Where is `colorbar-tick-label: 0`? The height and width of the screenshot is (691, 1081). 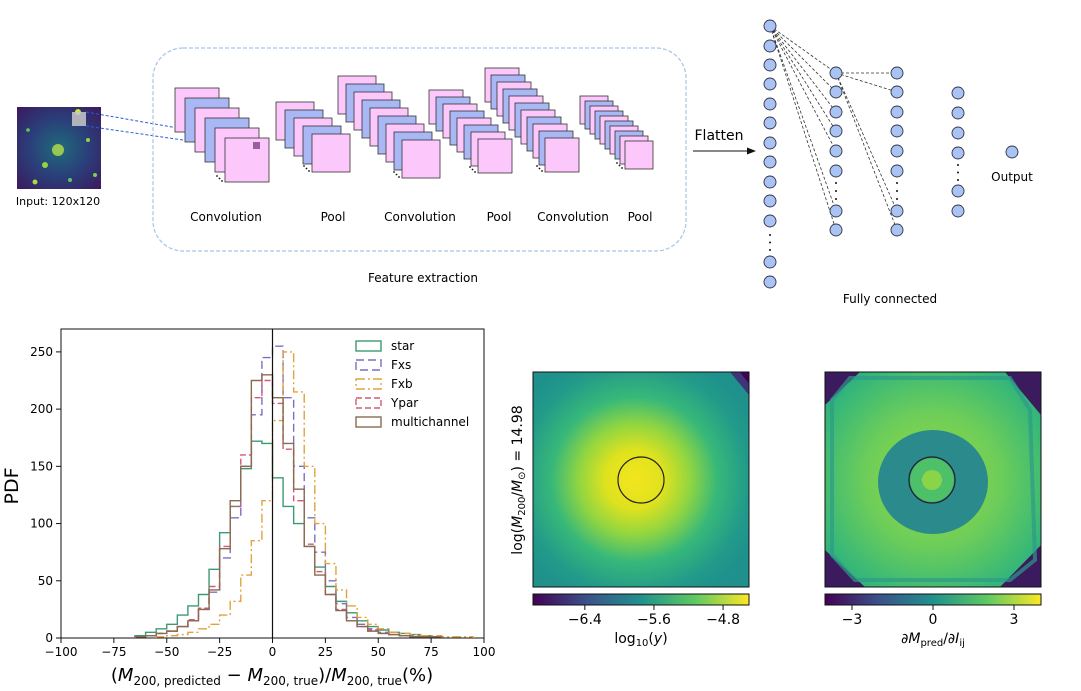
colorbar-tick-label: 0 is located at coordinates (933, 620).